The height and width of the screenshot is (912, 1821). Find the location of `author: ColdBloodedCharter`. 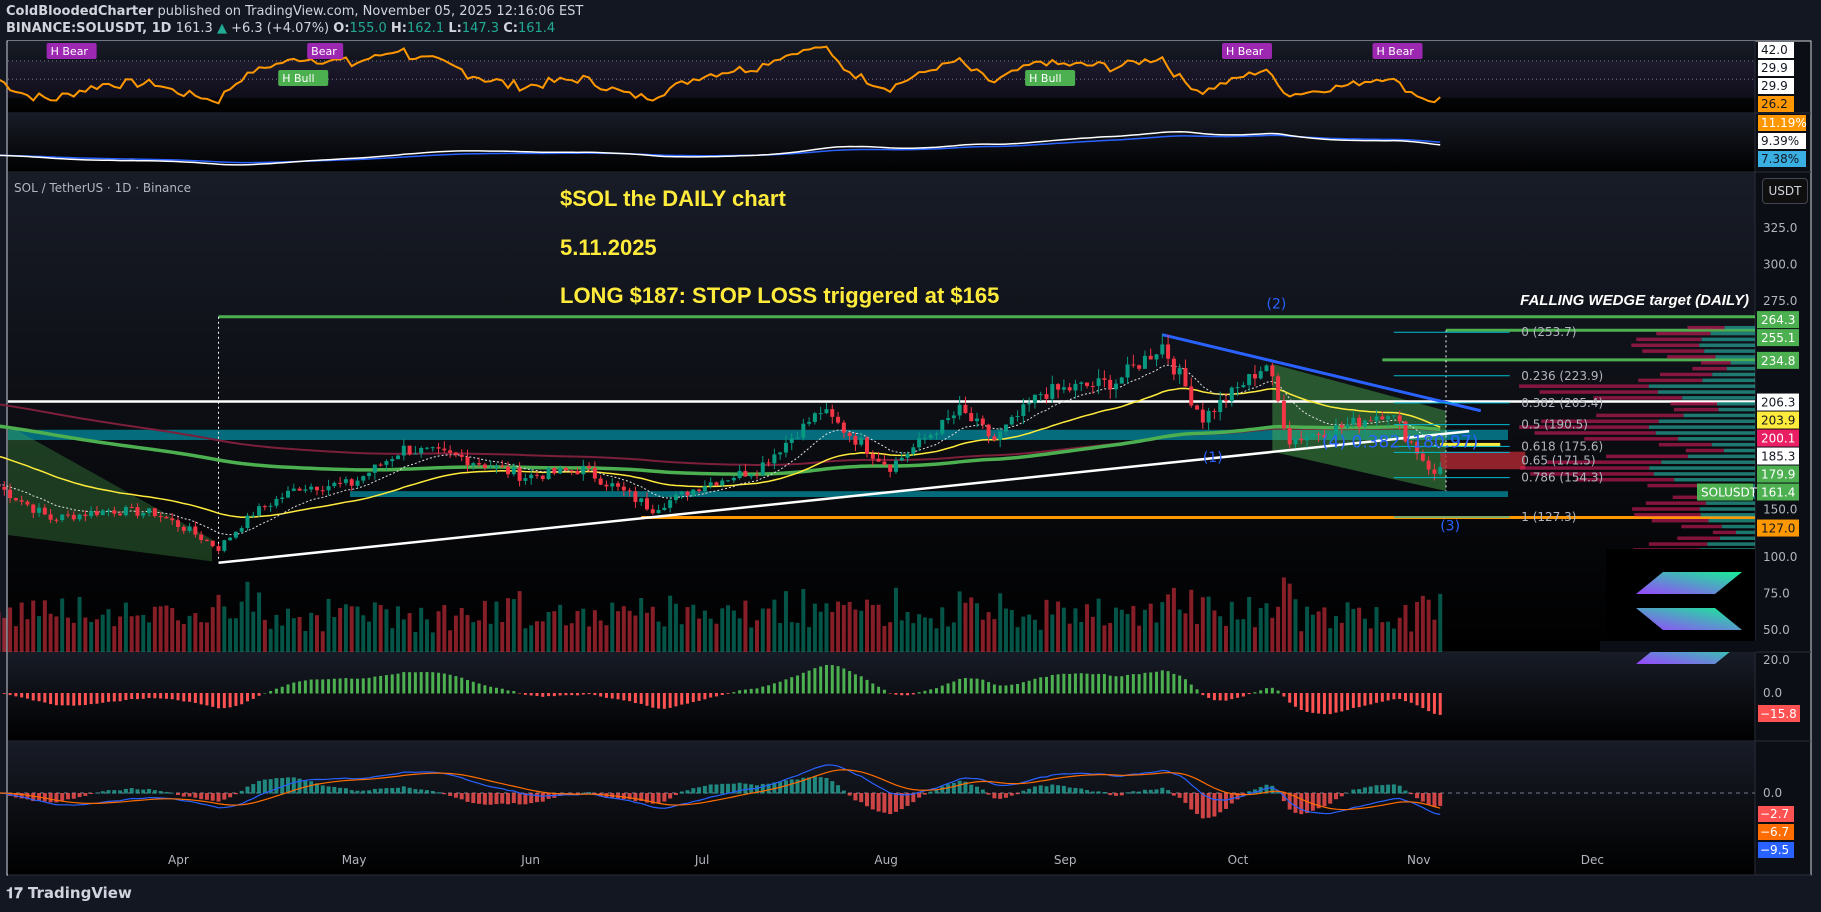

author: ColdBloodedCharter is located at coordinates (80, 11).